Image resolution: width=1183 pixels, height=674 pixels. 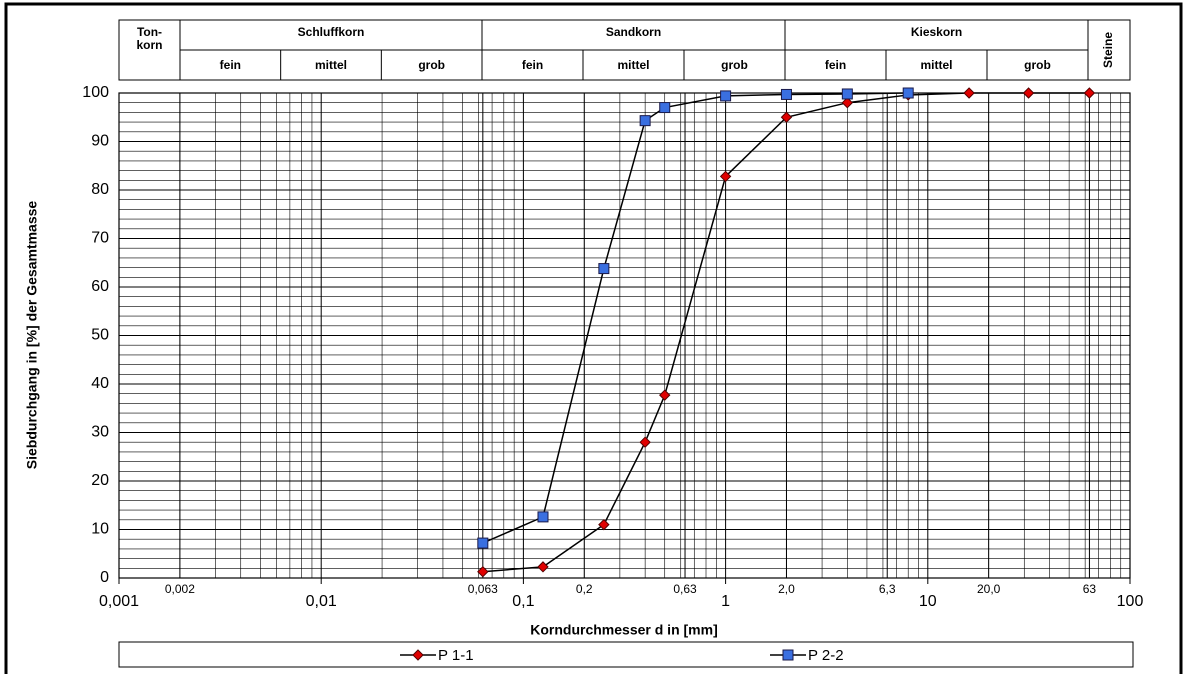 I want to click on y-tick-label: 60, so click(x=100, y=286).